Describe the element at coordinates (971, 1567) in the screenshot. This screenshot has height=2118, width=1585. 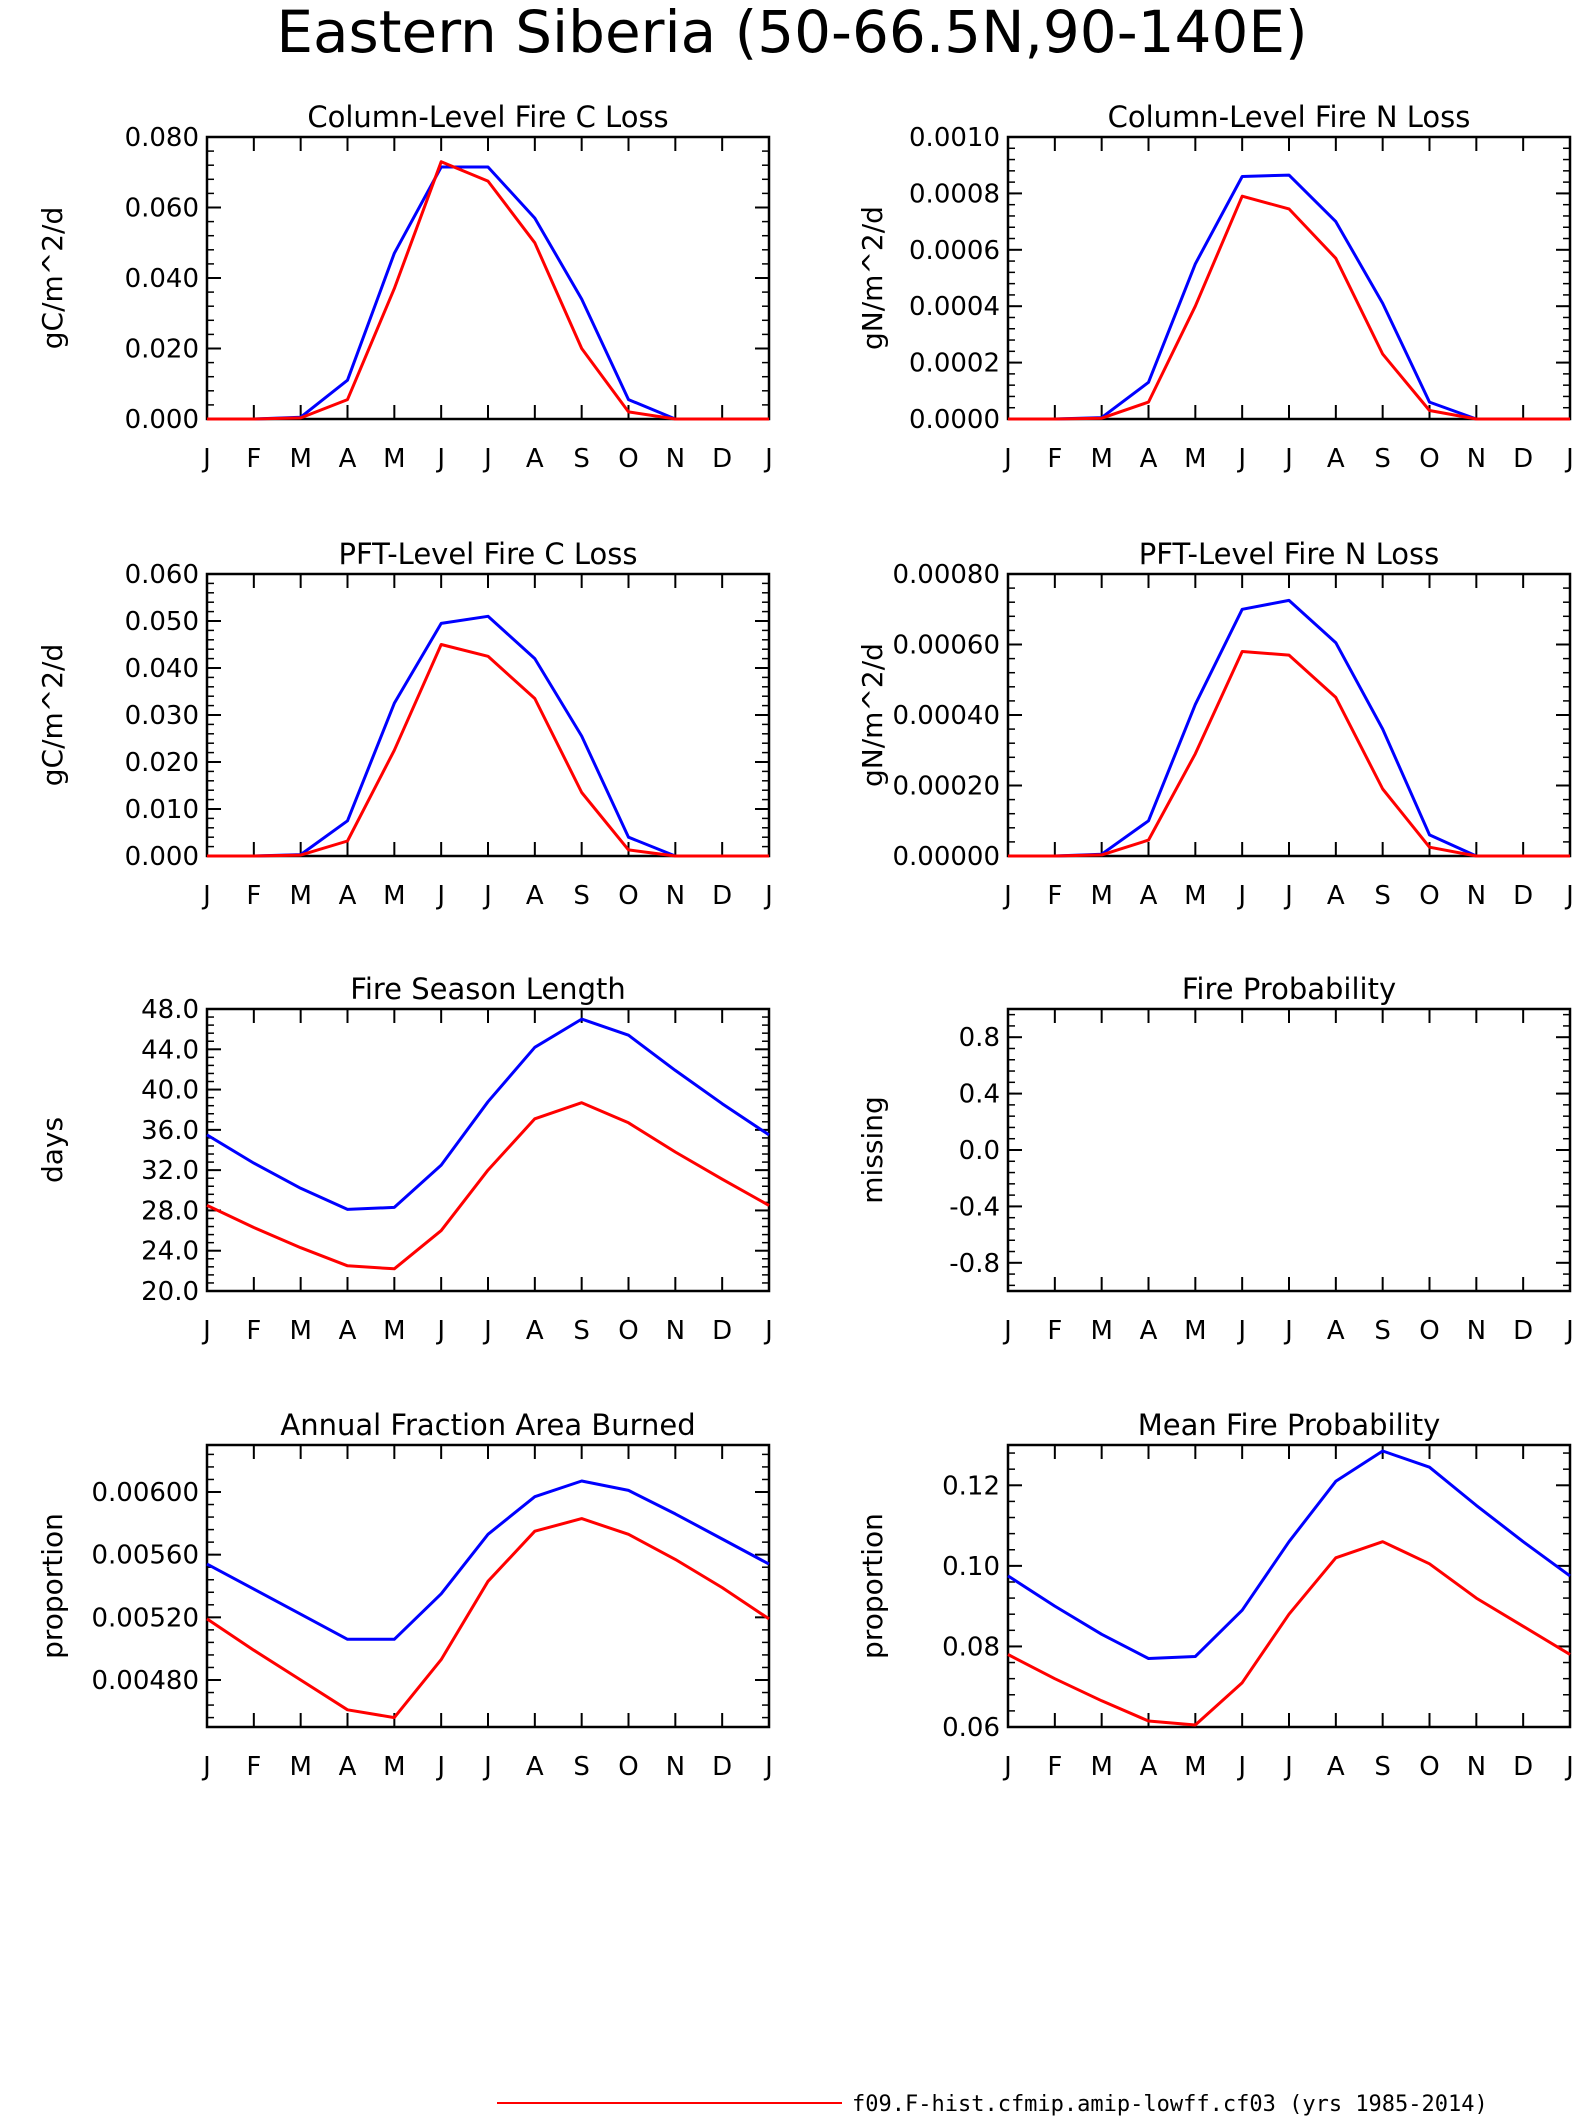
I see `y-tick-label: 0.10` at that location.